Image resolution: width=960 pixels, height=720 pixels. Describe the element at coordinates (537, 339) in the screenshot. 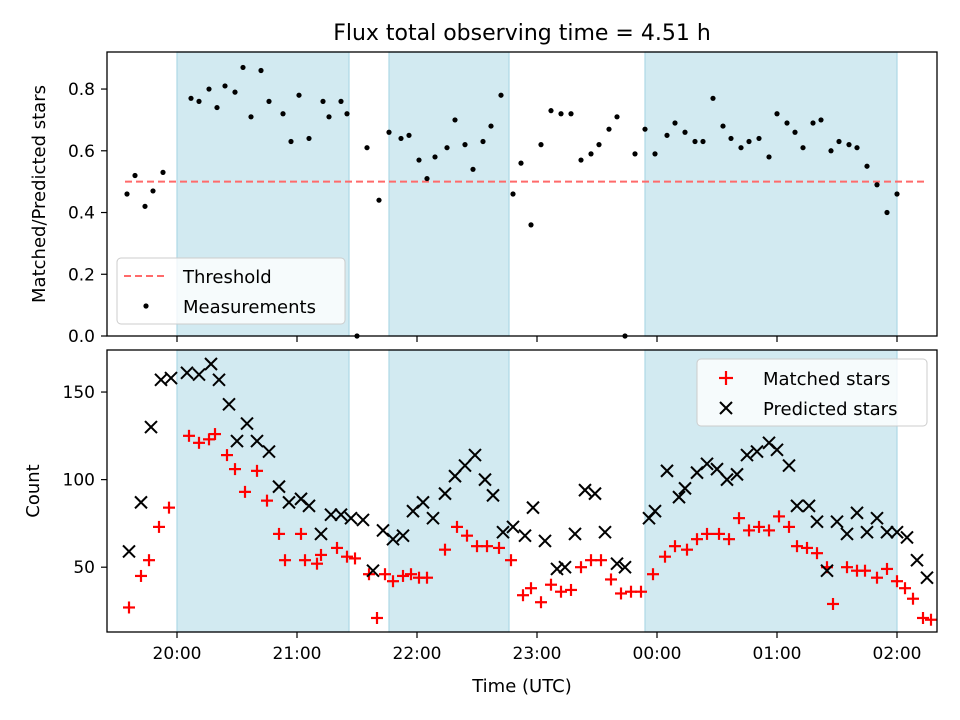

I see `top-x-ticks` at that location.